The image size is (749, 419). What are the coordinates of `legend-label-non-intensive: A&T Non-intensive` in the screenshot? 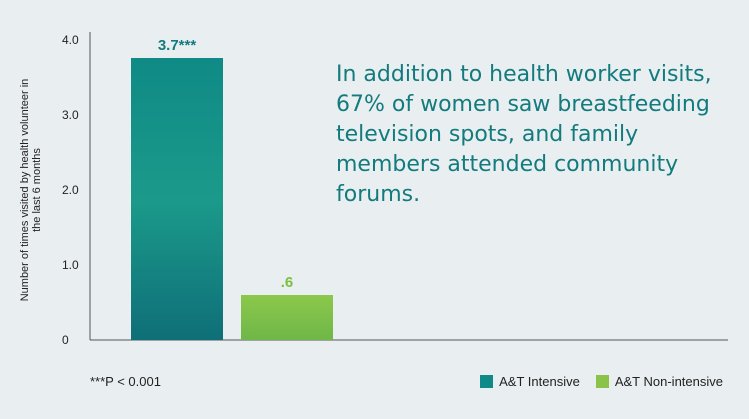 It's located at (668, 381).